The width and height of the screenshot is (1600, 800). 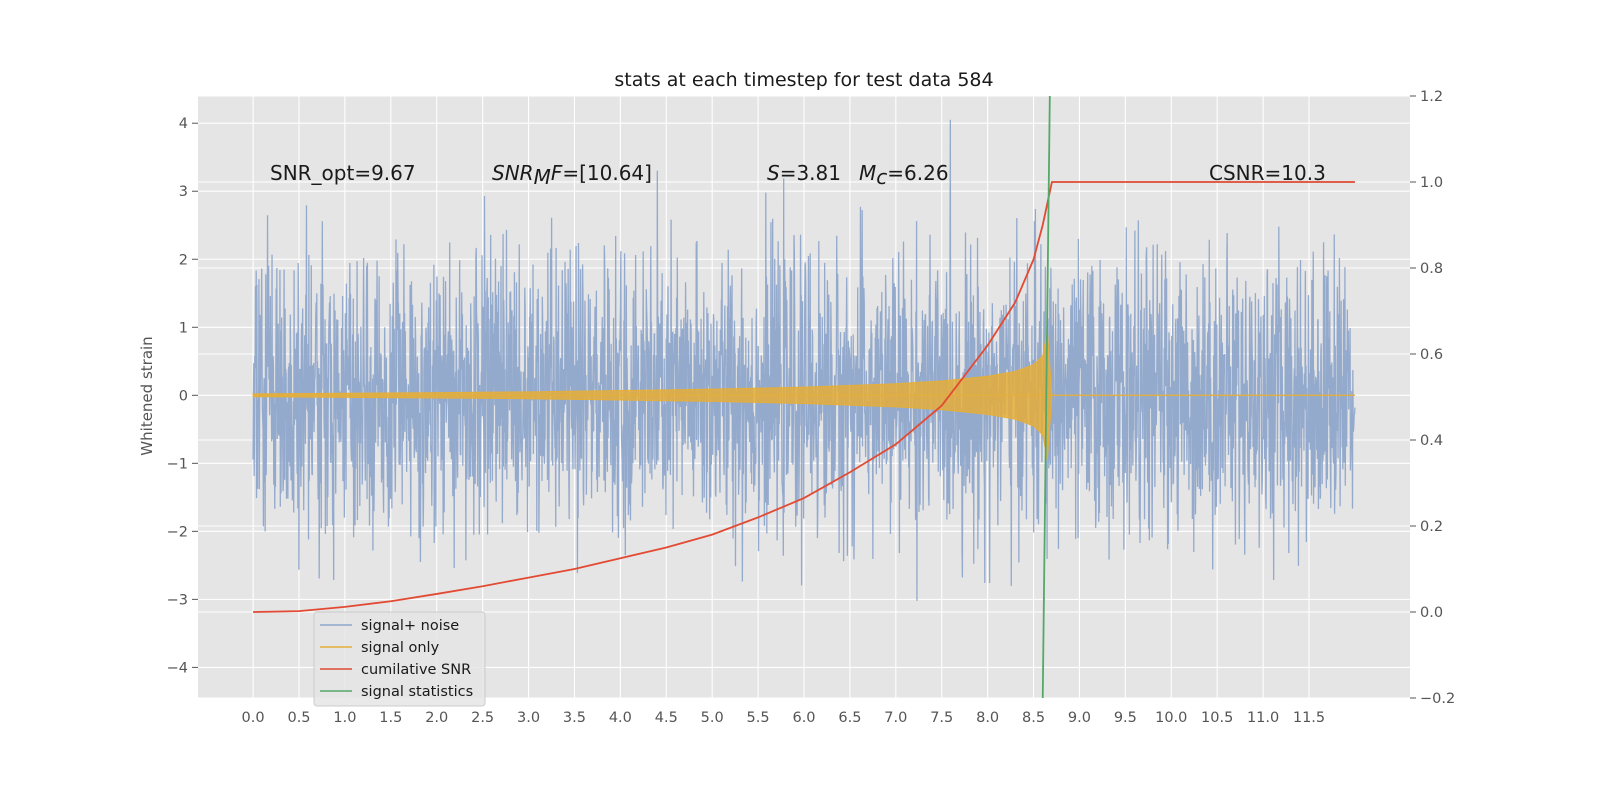 What do you see at coordinates (849, 718) in the screenshot?
I see `x-tick-label: 6.5` at bounding box center [849, 718].